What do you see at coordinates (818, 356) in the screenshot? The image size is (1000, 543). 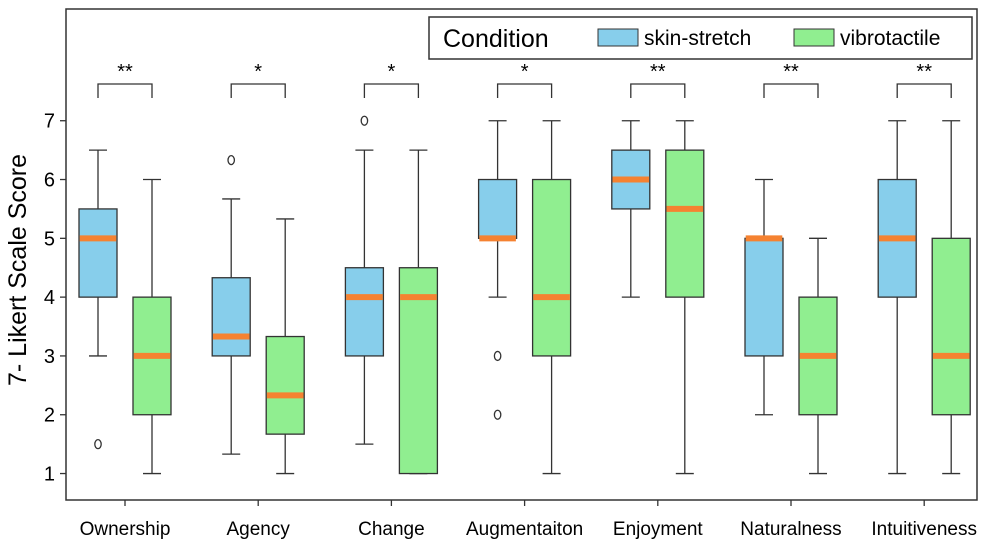 I see `box-vibrotactile-naturalness` at bounding box center [818, 356].